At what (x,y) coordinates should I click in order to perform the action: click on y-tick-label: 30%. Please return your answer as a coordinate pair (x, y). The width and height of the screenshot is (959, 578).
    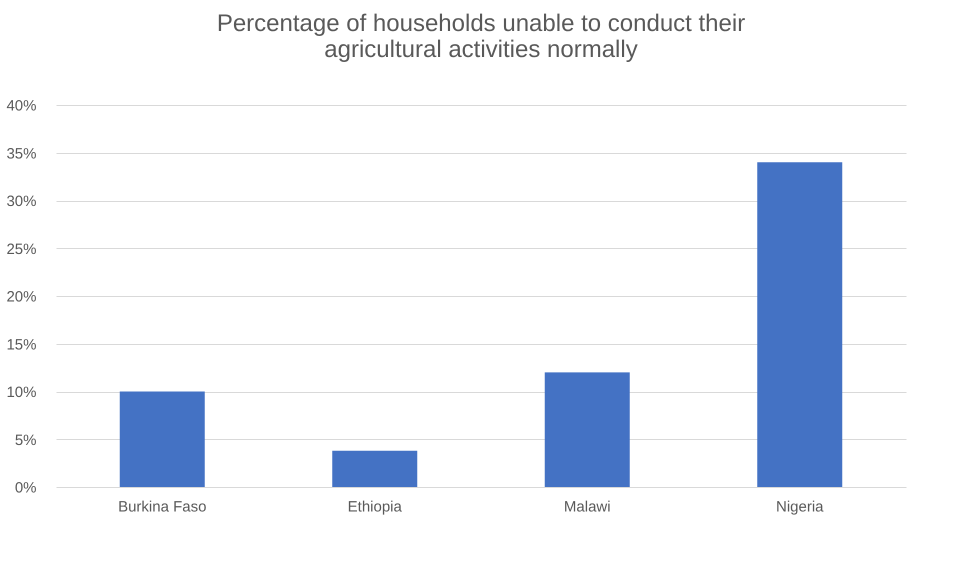
    Looking at the image, I should click on (21, 201).